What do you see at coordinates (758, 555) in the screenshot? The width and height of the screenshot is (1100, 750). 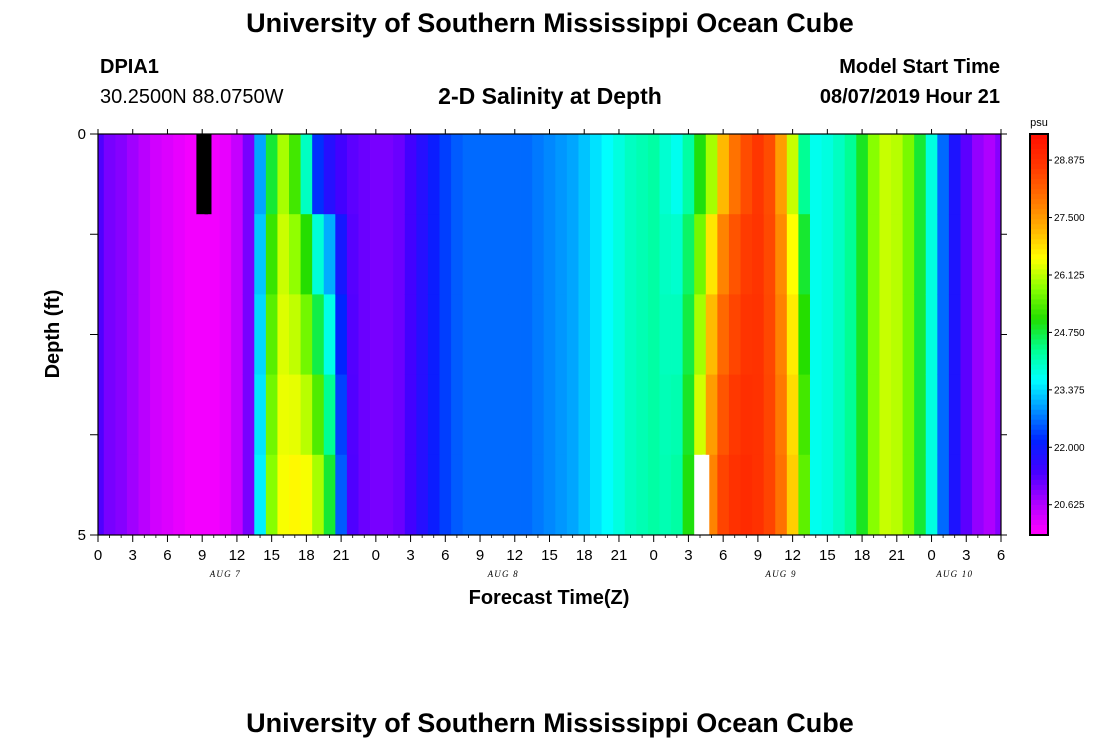 I see `x-tick-label: 9` at bounding box center [758, 555].